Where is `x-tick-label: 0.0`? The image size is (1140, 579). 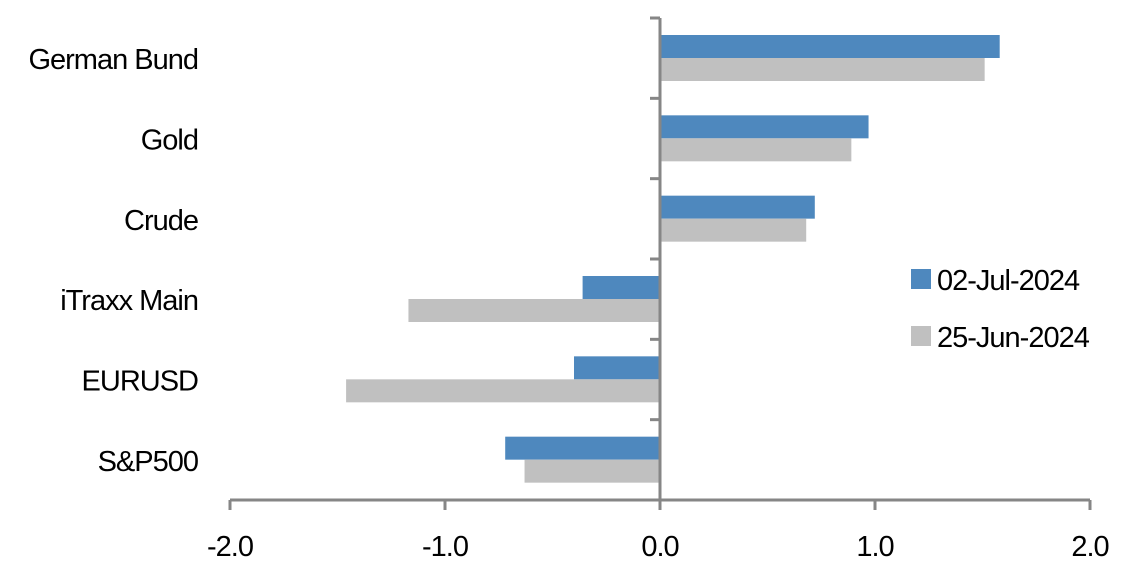 x-tick-label: 0.0 is located at coordinates (659, 547).